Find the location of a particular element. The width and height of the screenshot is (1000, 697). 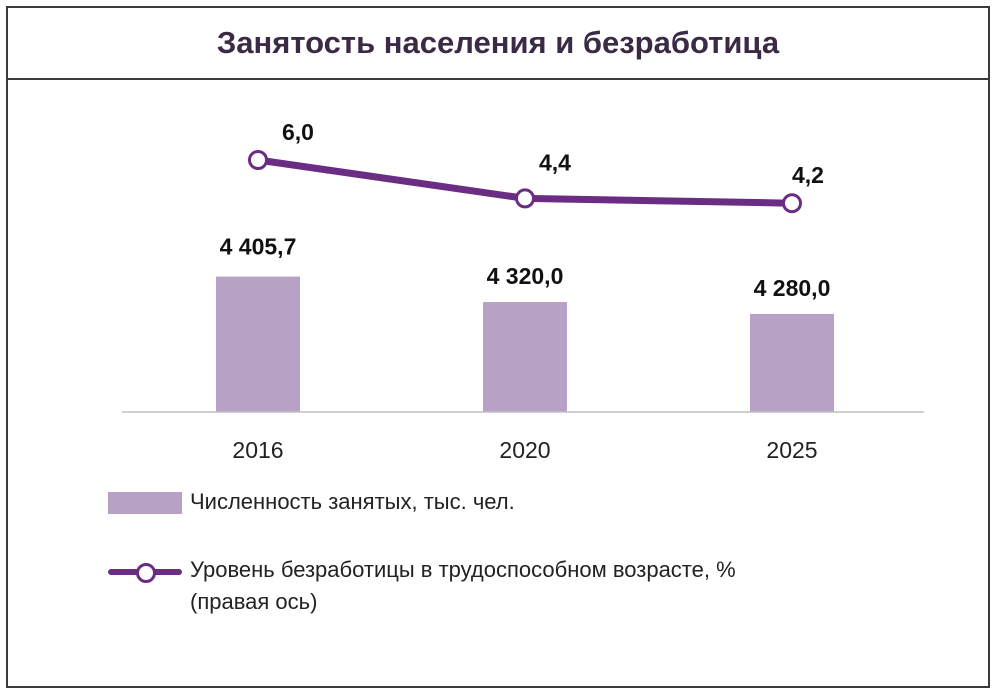

line-point-marker-2016 is located at coordinates (258, 160).